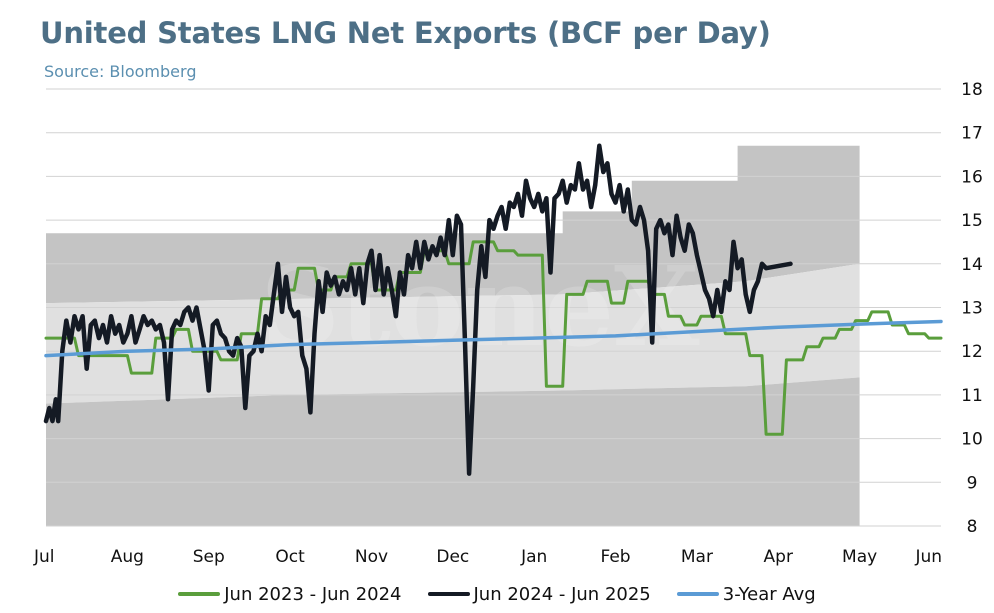 This screenshot has height=613, width=994. I want to click on y-tick-label: 13, so click(972, 309).